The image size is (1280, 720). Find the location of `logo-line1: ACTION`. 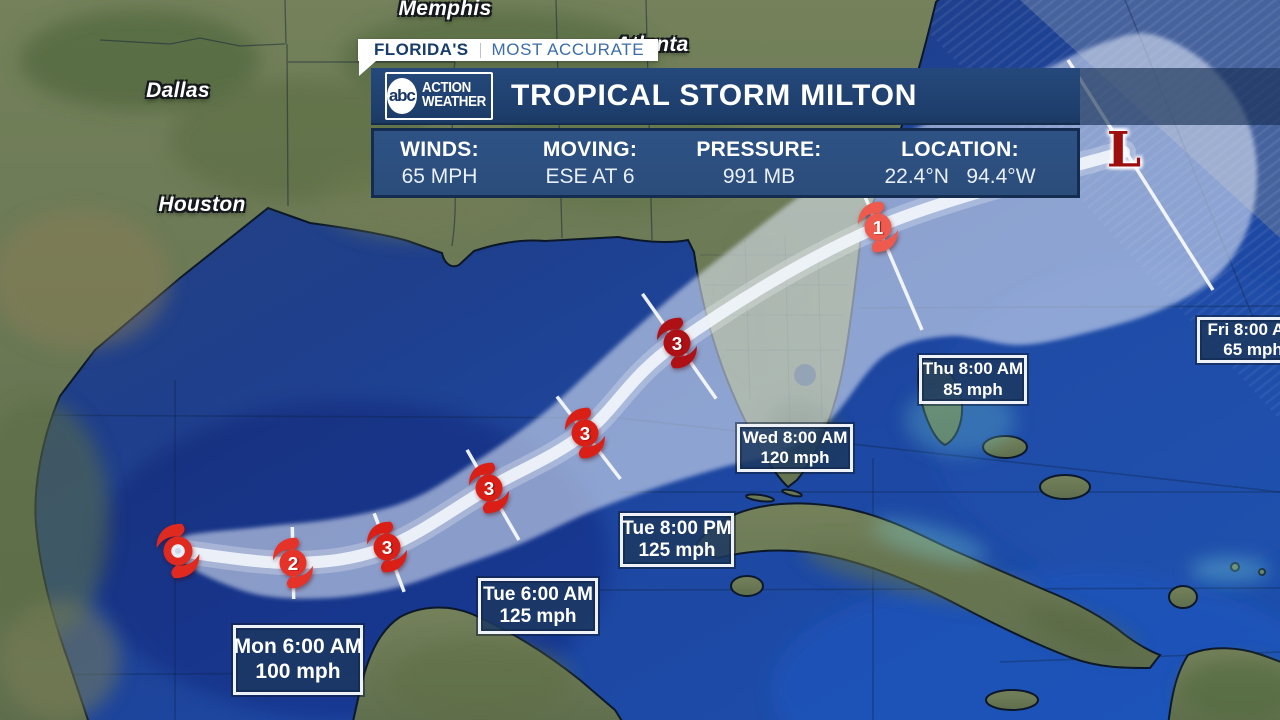

logo-line1: ACTION is located at coordinates (446, 87).